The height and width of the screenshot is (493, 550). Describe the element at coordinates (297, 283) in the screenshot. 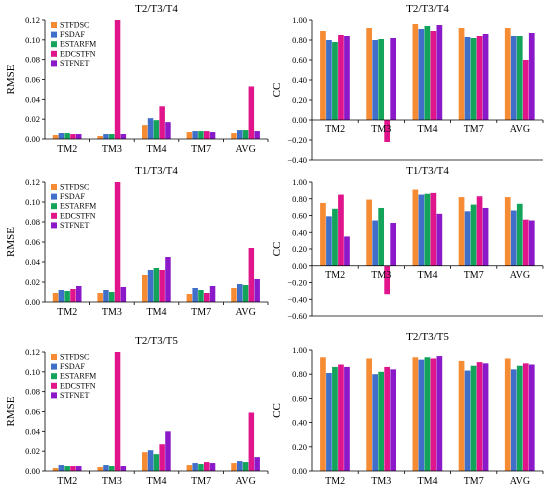

I see `y-tick-label: −0.20` at that location.